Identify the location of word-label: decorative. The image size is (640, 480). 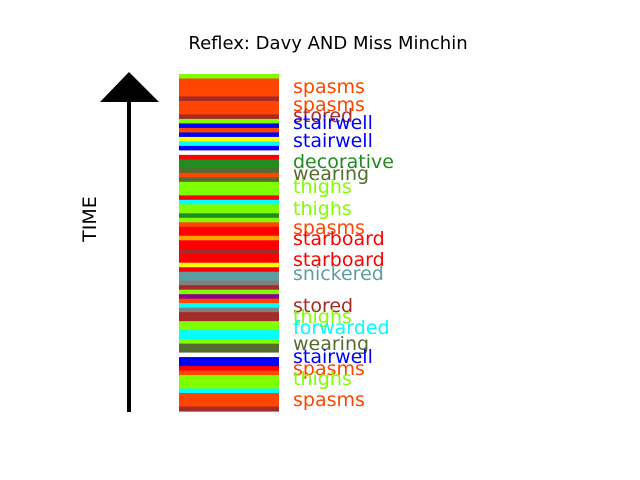
(343, 162).